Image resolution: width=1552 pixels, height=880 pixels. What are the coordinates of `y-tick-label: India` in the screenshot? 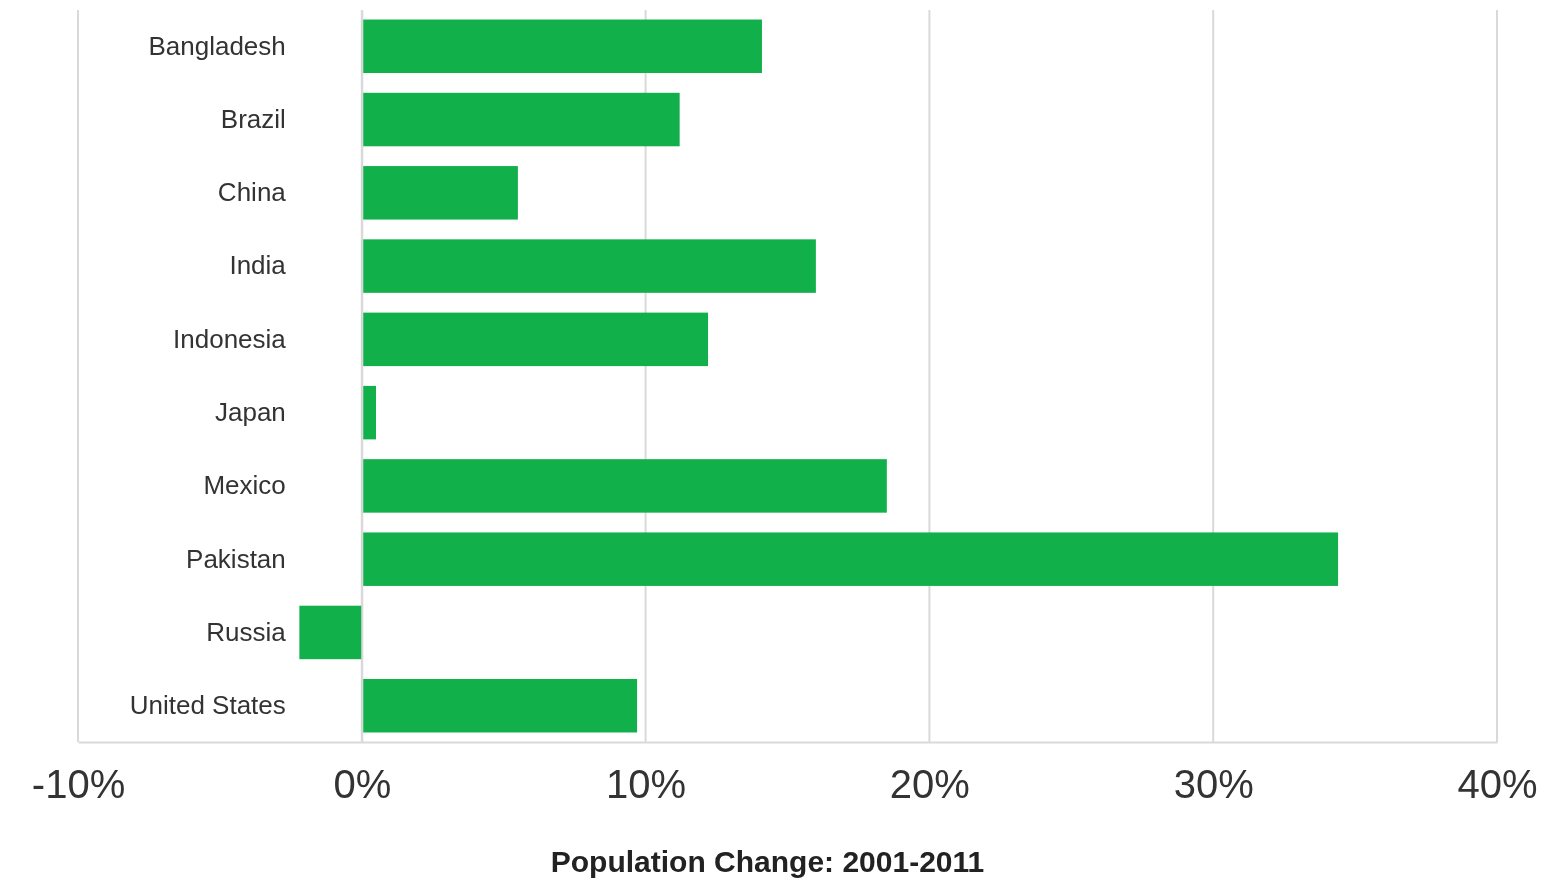 It's located at (258, 265).